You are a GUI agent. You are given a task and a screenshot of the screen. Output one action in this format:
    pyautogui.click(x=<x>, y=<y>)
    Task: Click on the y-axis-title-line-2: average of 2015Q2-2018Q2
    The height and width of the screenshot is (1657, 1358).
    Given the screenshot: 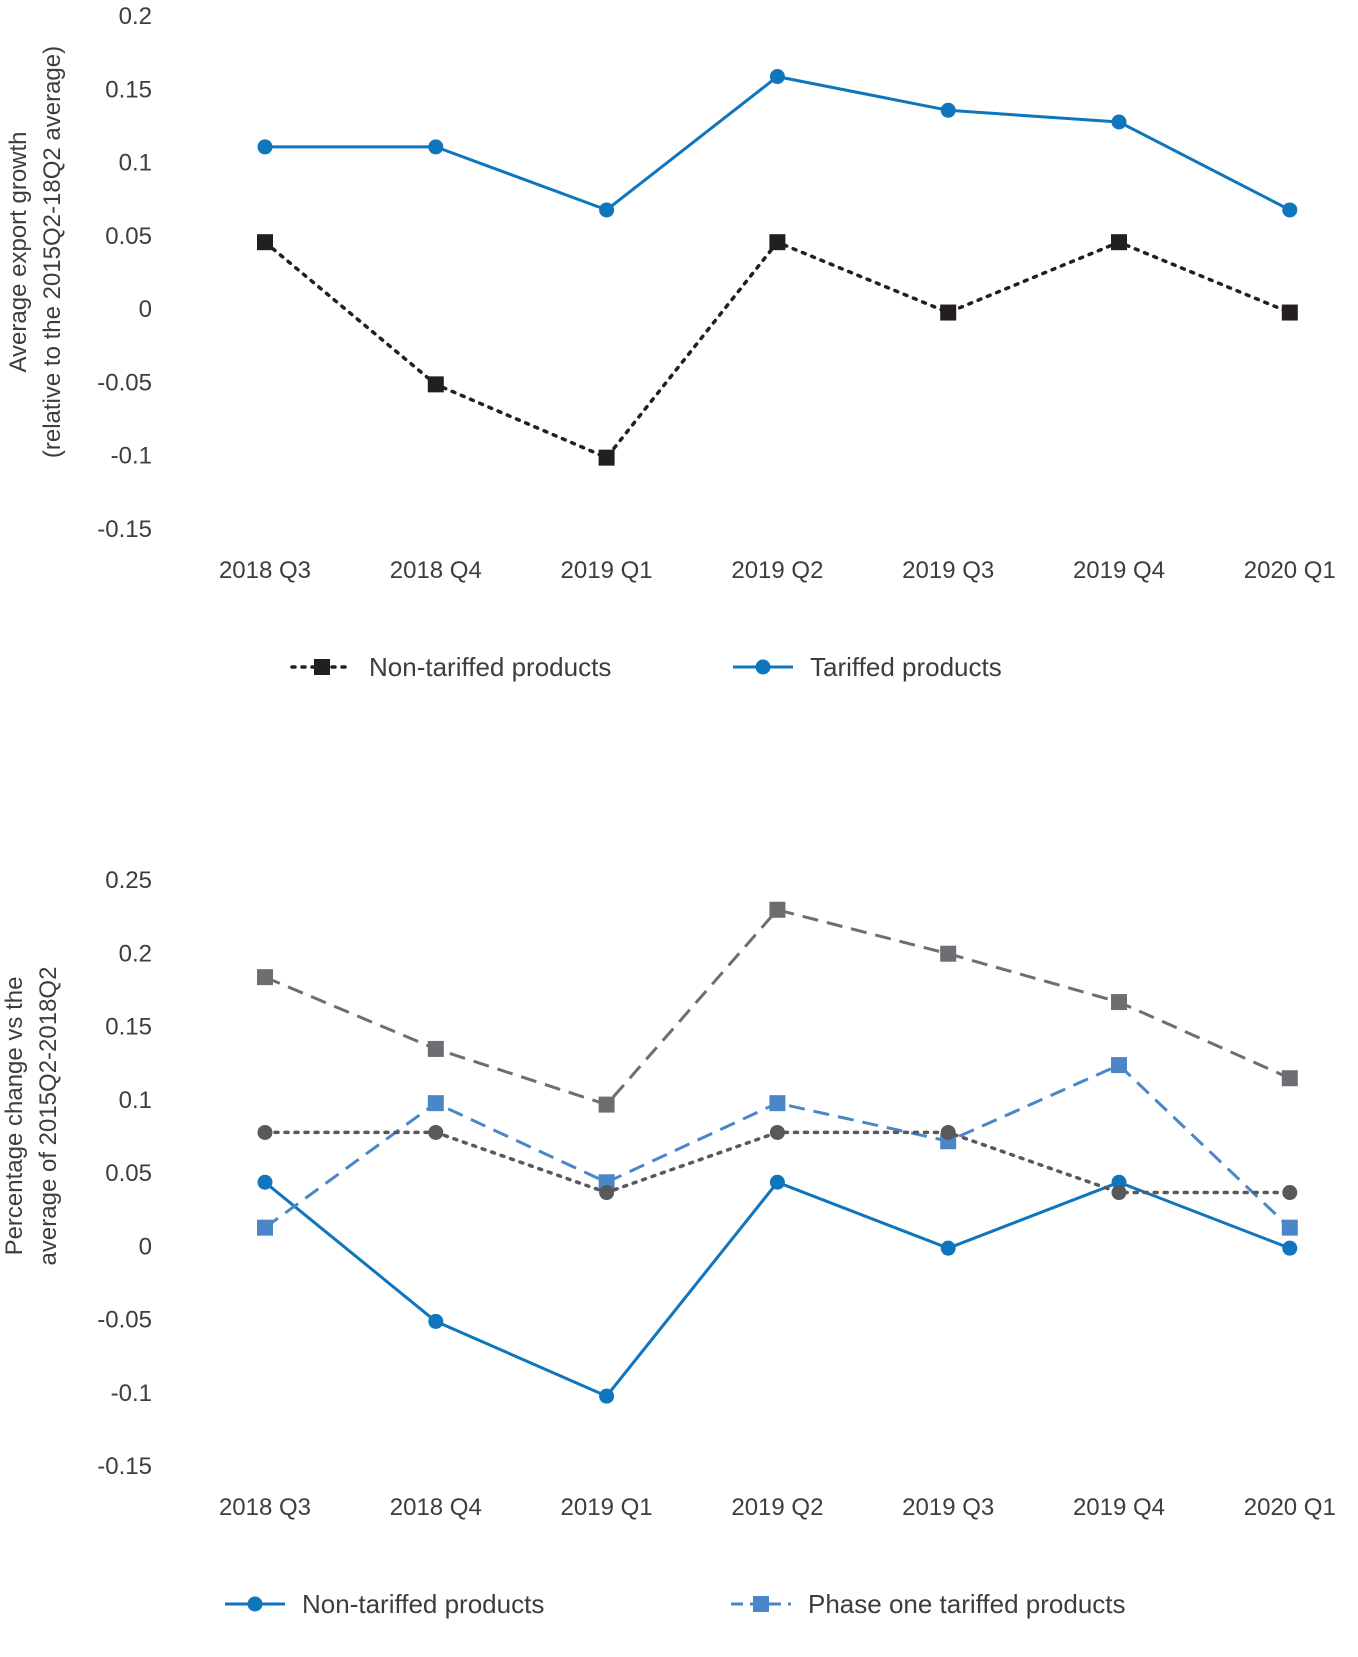 What is the action you would take?
    pyautogui.click(x=48, y=1116)
    